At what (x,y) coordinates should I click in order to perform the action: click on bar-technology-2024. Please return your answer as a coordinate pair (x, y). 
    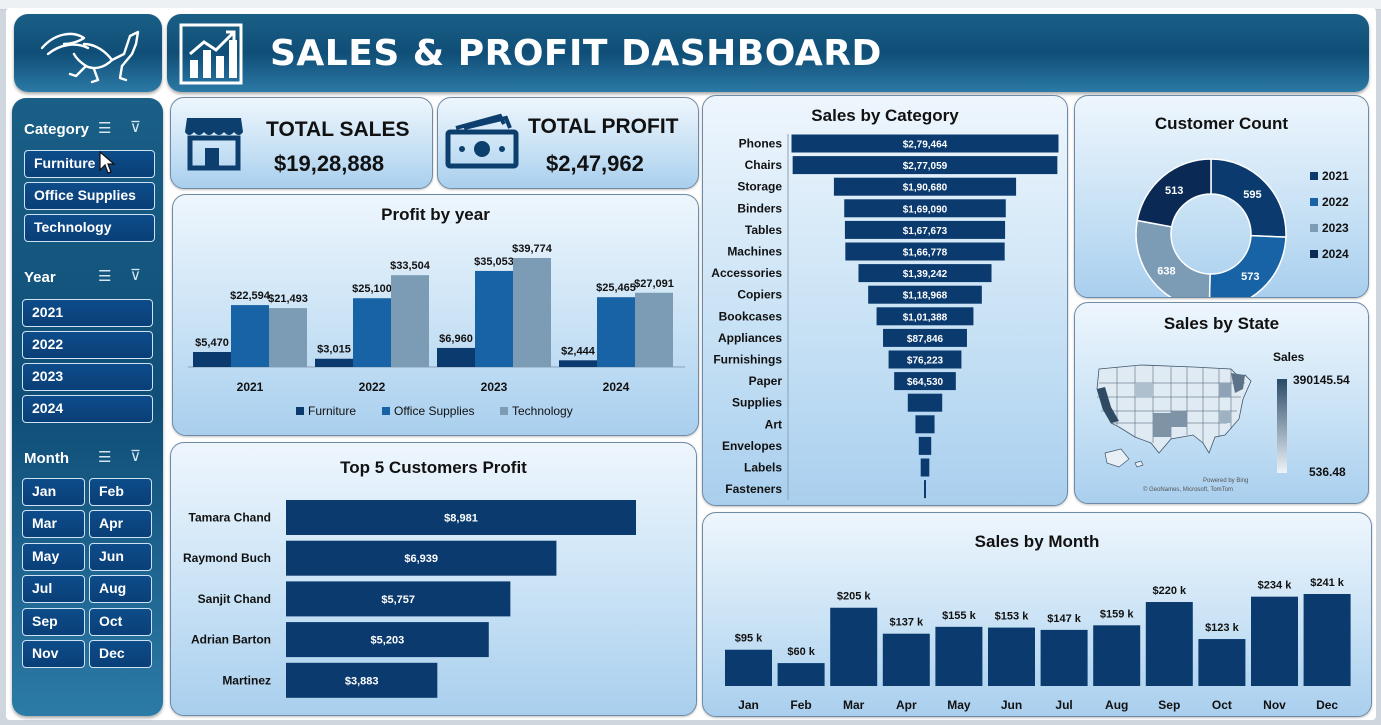
    Looking at the image, I should click on (654, 329).